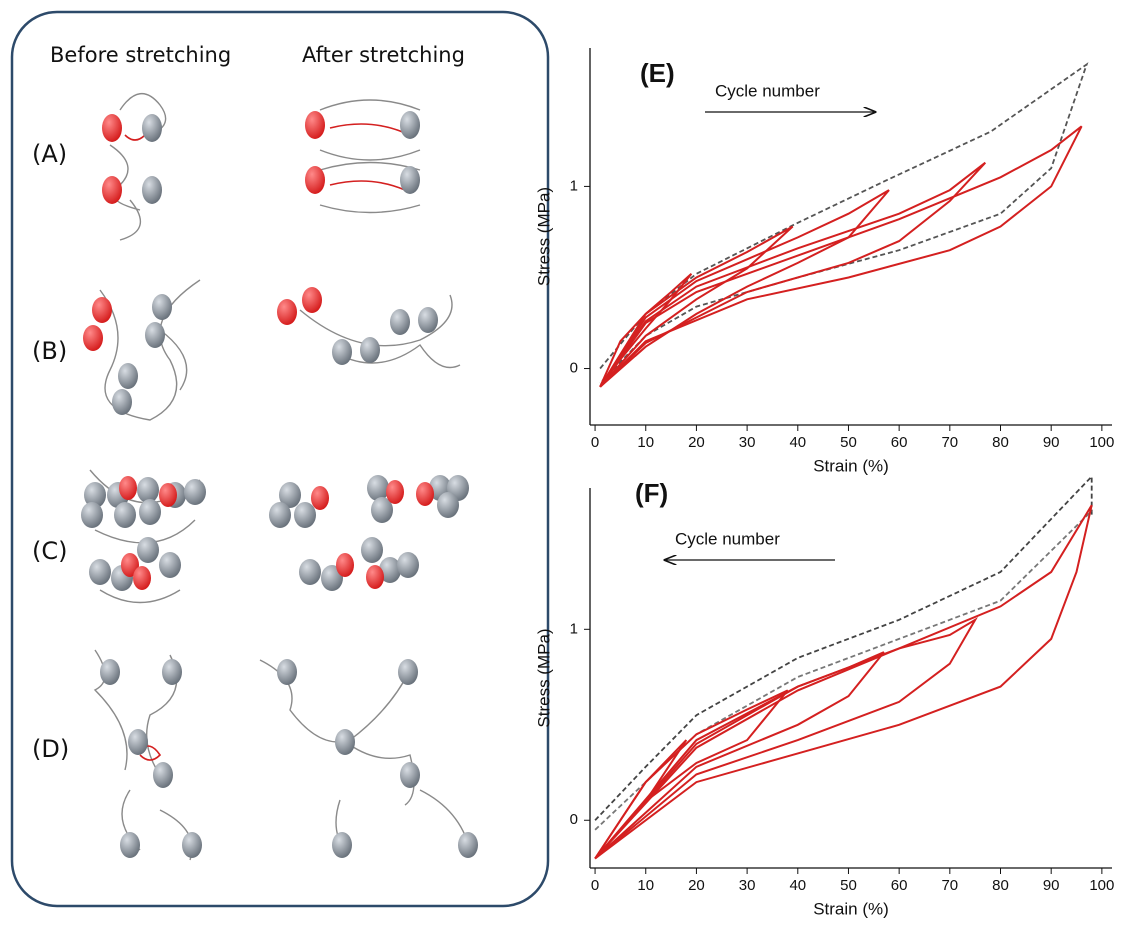 Image resolution: width=1130 pixels, height=939 pixels. What do you see at coordinates (49, 154) in the screenshot?
I see `row-label: (A)` at bounding box center [49, 154].